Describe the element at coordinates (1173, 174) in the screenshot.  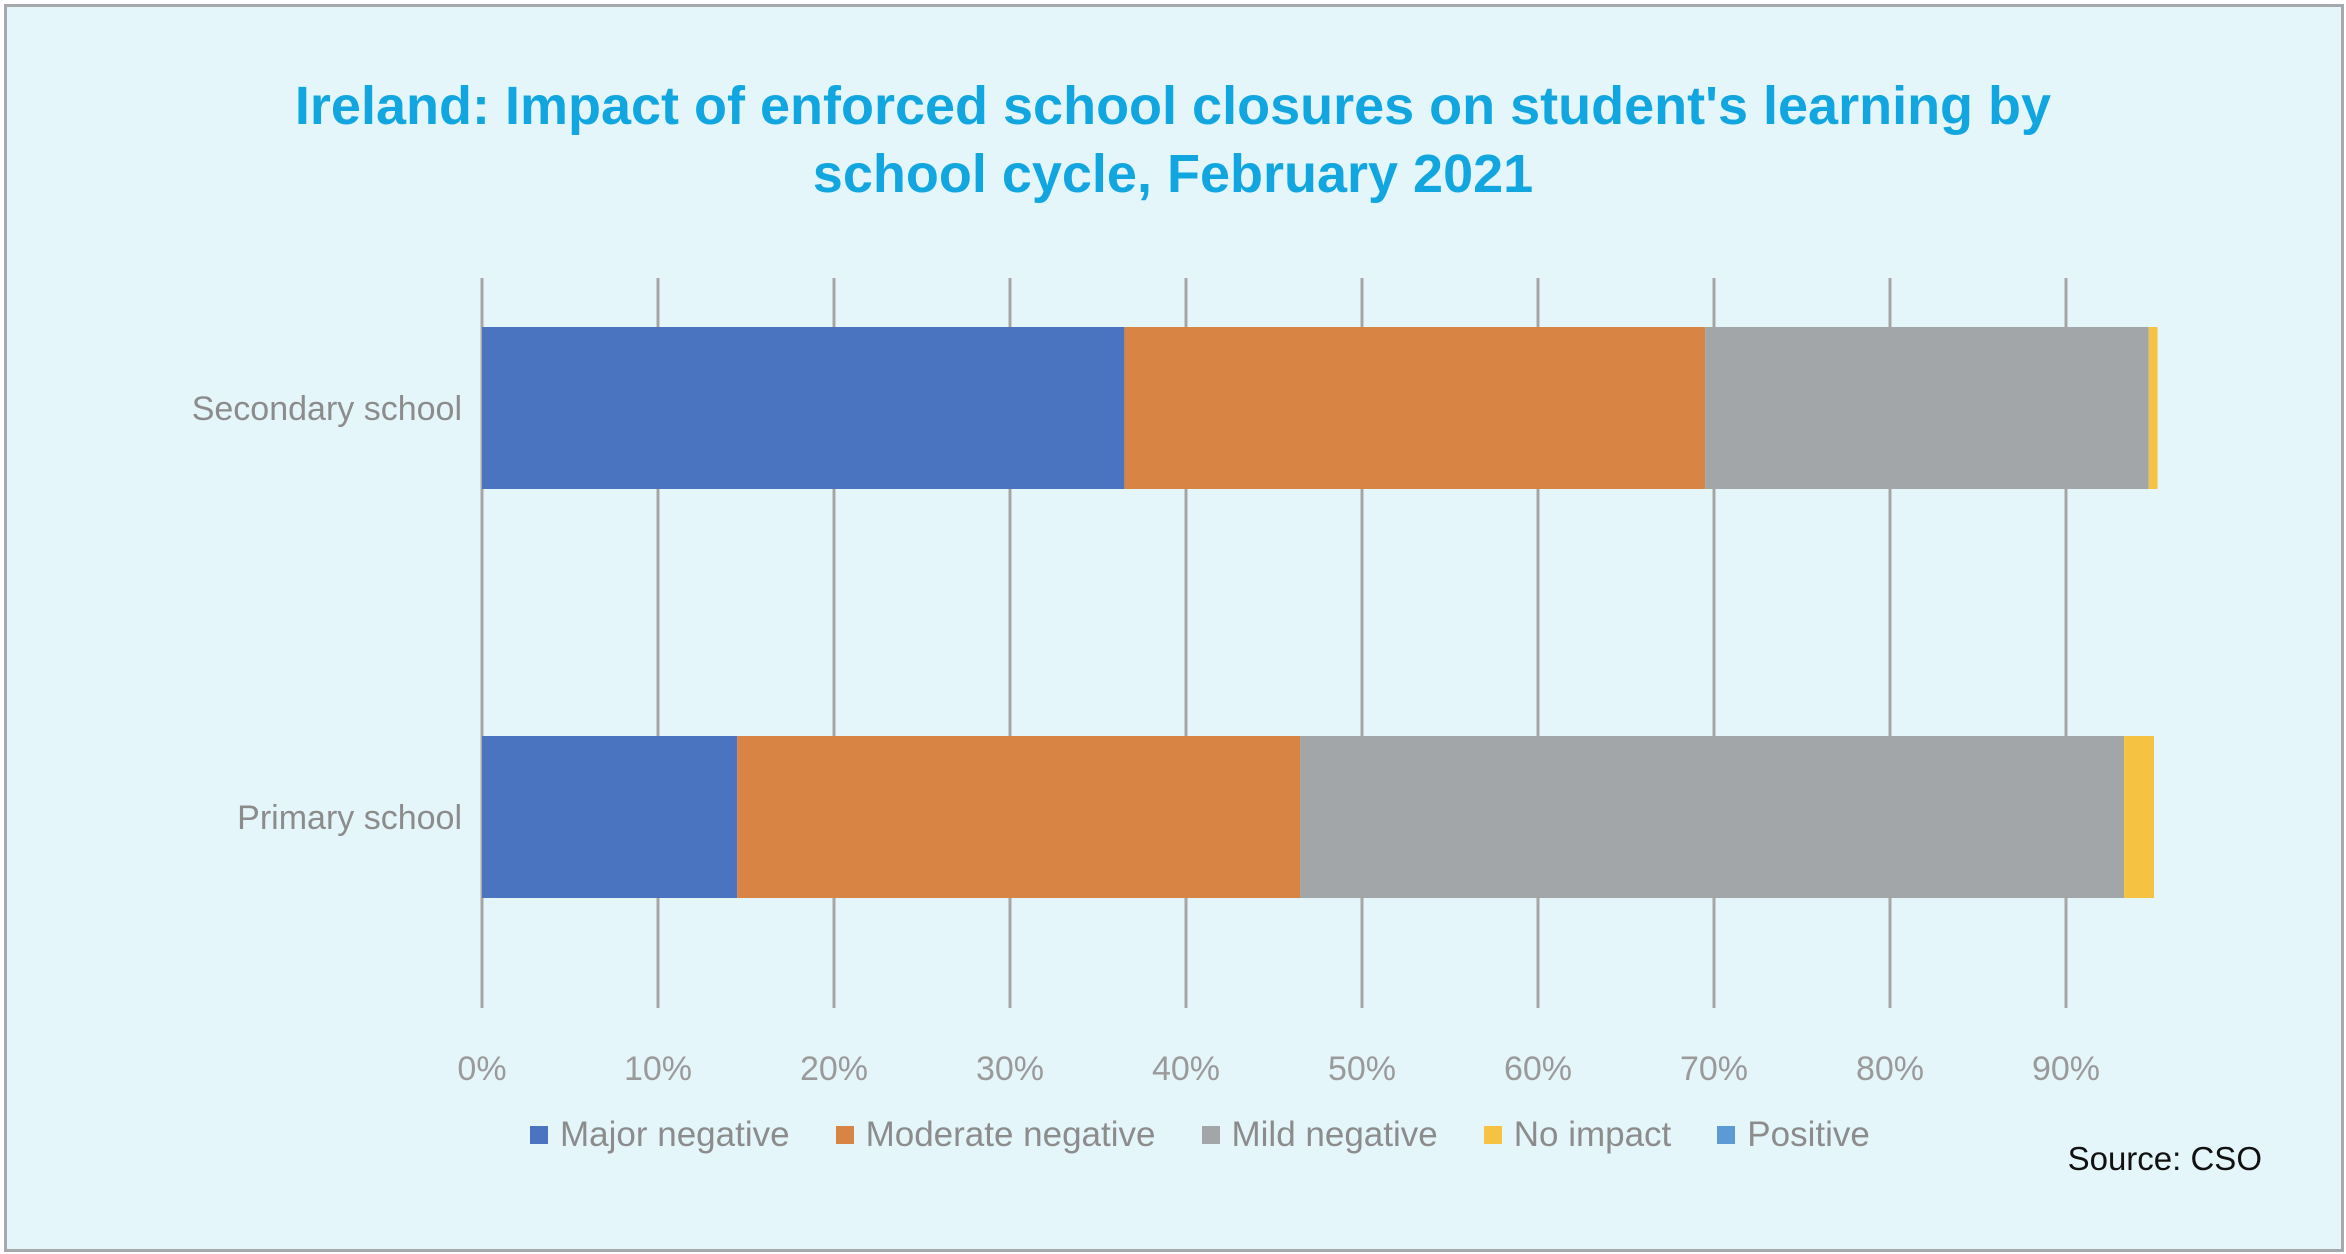
I see `chart-title-line-2: school cycle, February 2021` at that location.